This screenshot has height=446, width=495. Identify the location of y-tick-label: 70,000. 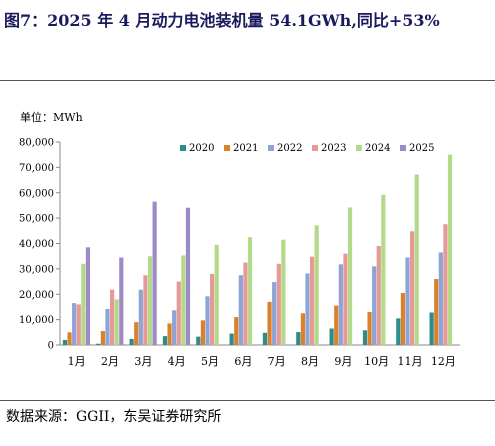
(36, 168).